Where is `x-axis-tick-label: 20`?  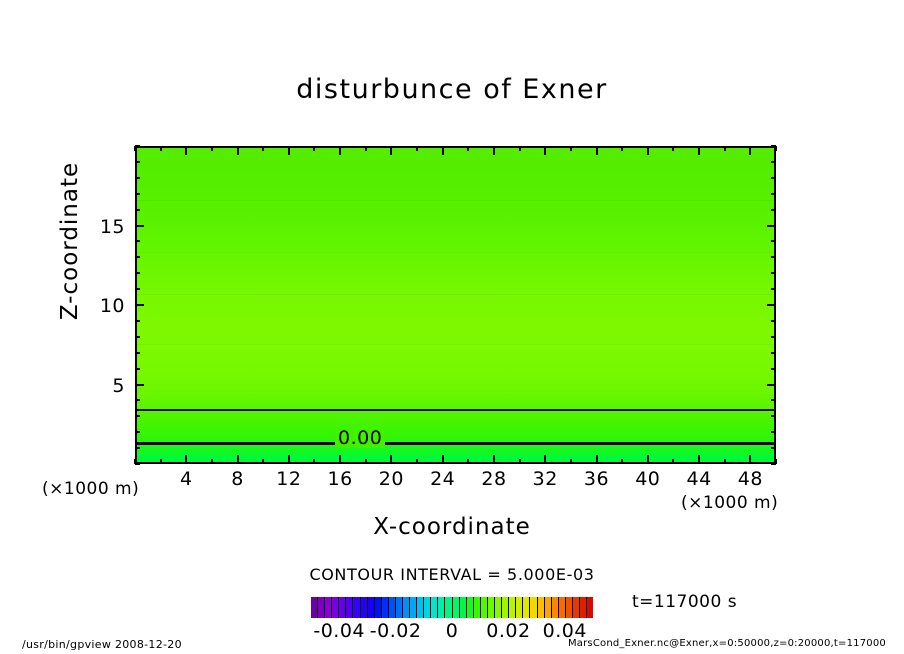
x-axis-tick-label: 20 is located at coordinates (391, 479).